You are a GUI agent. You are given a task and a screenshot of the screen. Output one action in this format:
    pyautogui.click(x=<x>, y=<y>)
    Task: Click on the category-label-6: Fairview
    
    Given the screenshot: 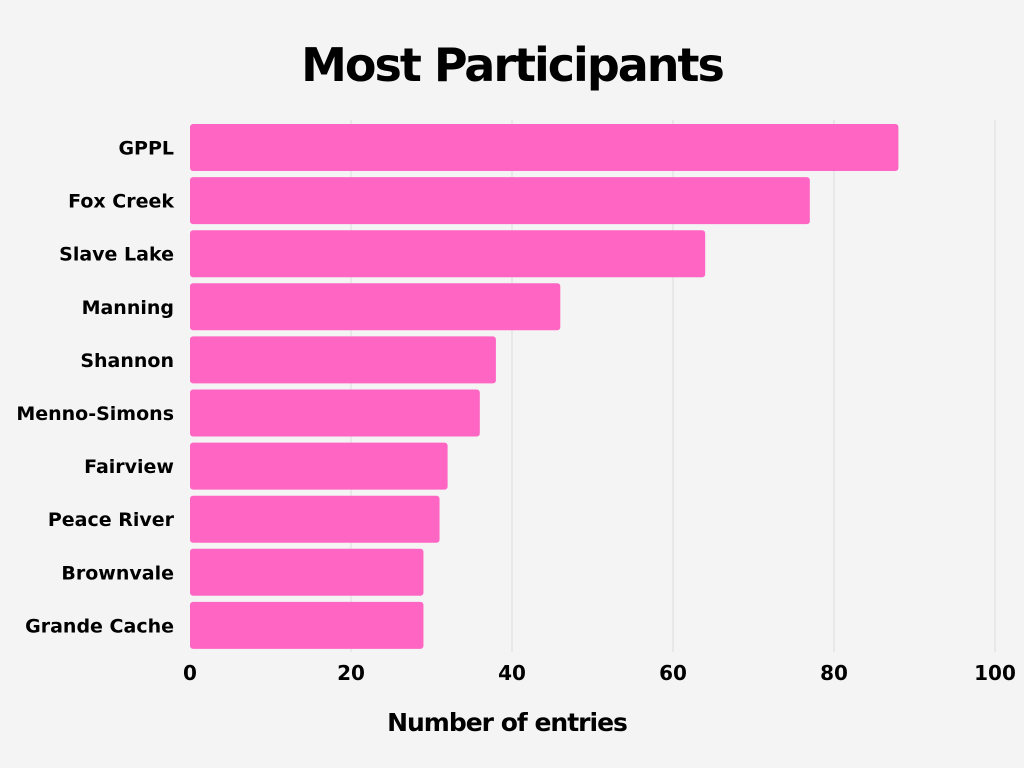 What is the action you would take?
    pyautogui.click(x=129, y=467)
    